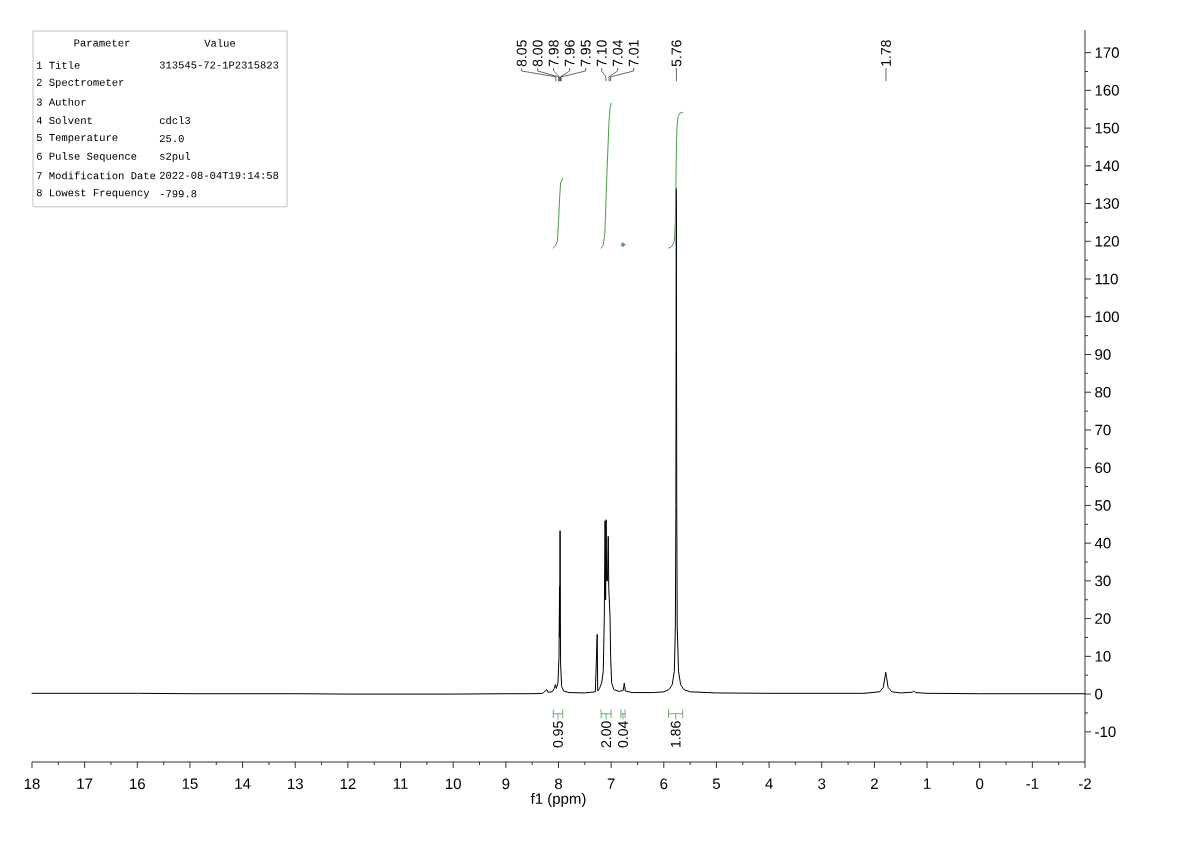 The height and width of the screenshot is (841, 1190). Describe the element at coordinates (85, 783) in the screenshot. I see `x-tick-label: 17` at that location.